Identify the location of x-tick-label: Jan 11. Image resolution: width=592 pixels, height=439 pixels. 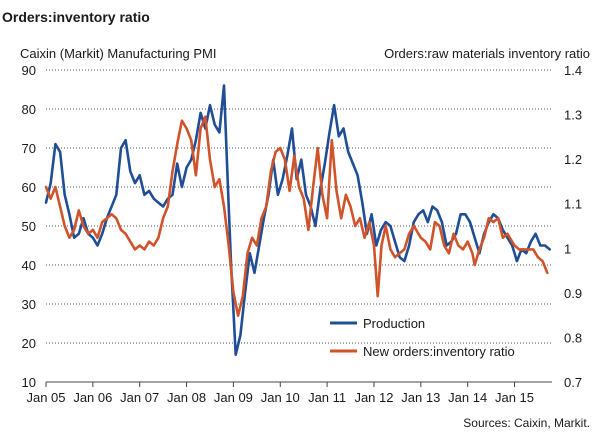
(327, 397).